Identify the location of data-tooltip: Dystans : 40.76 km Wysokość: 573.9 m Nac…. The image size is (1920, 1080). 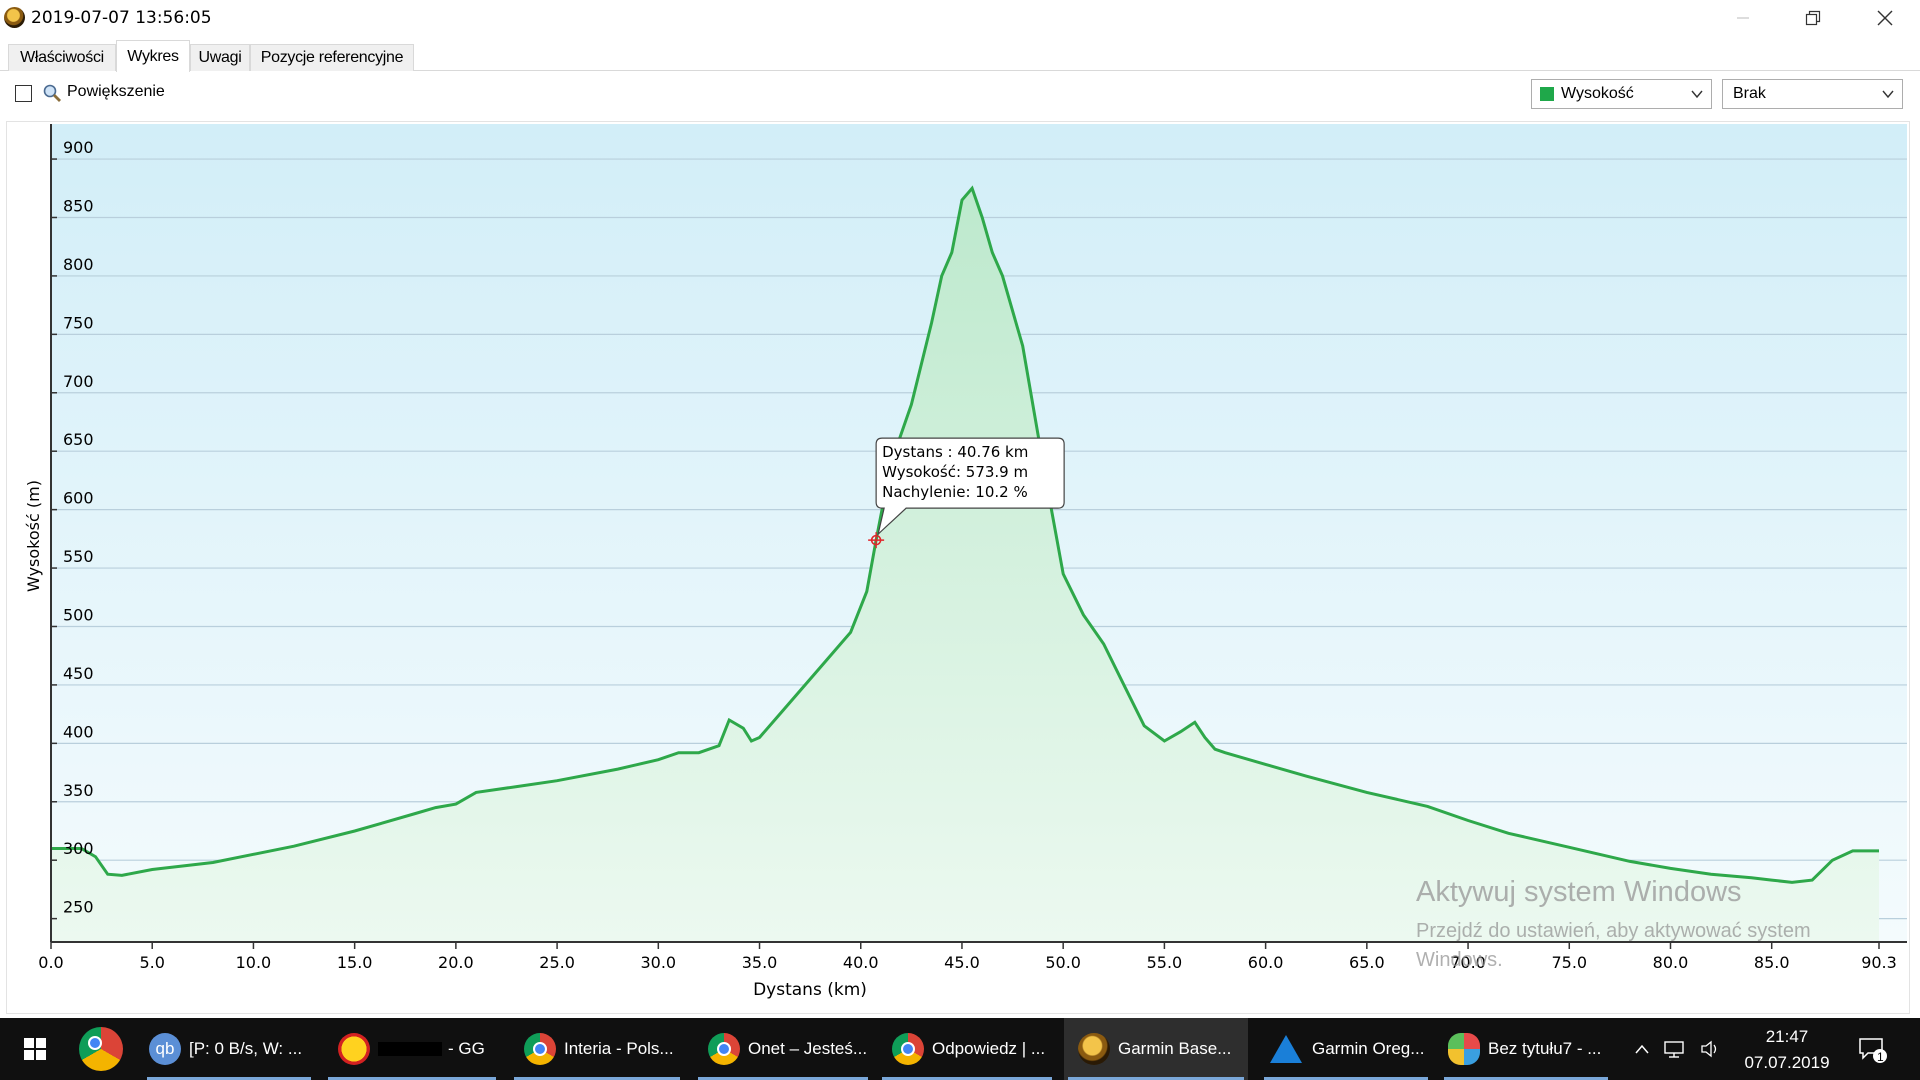
(970, 486).